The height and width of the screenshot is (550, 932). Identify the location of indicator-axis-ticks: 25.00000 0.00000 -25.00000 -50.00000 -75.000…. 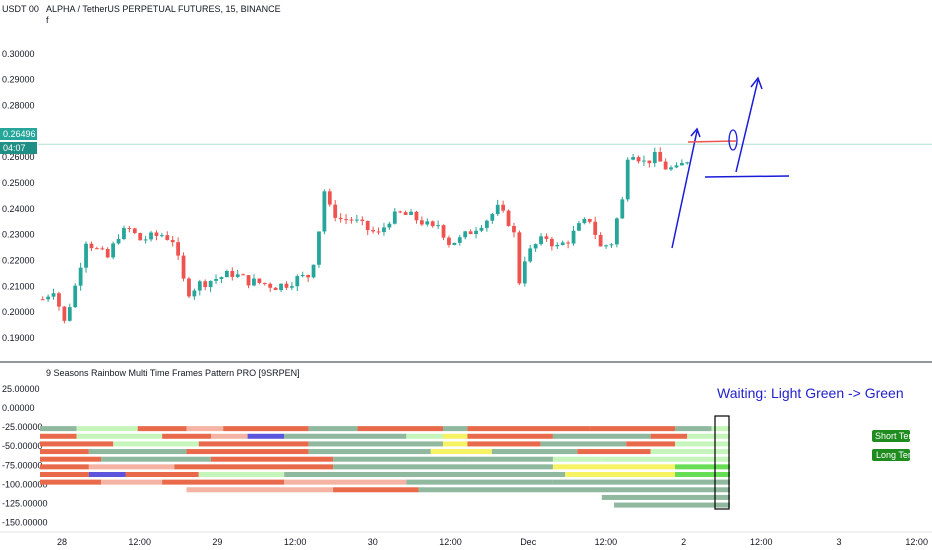
(25, 456).